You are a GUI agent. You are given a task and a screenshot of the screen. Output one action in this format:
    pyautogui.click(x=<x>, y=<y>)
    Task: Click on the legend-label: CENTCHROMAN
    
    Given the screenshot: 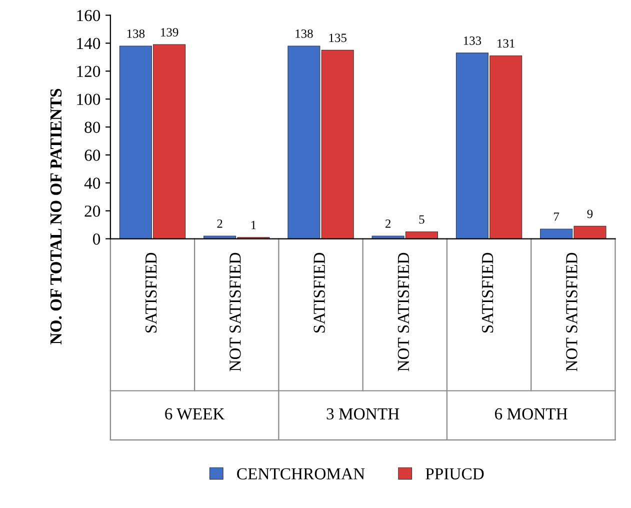 What is the action you would take?
    pyautogui.click(x=301, y=474)
    